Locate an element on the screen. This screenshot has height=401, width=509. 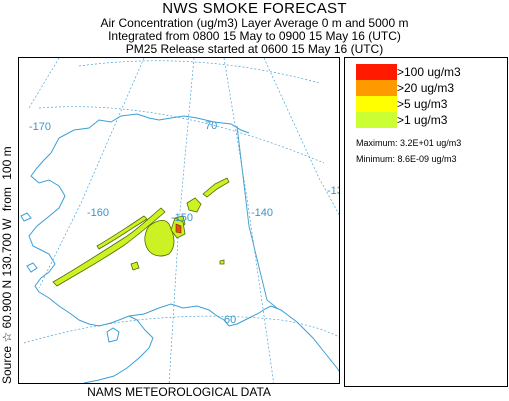
plume-streak is located at coordinates (122, 232).